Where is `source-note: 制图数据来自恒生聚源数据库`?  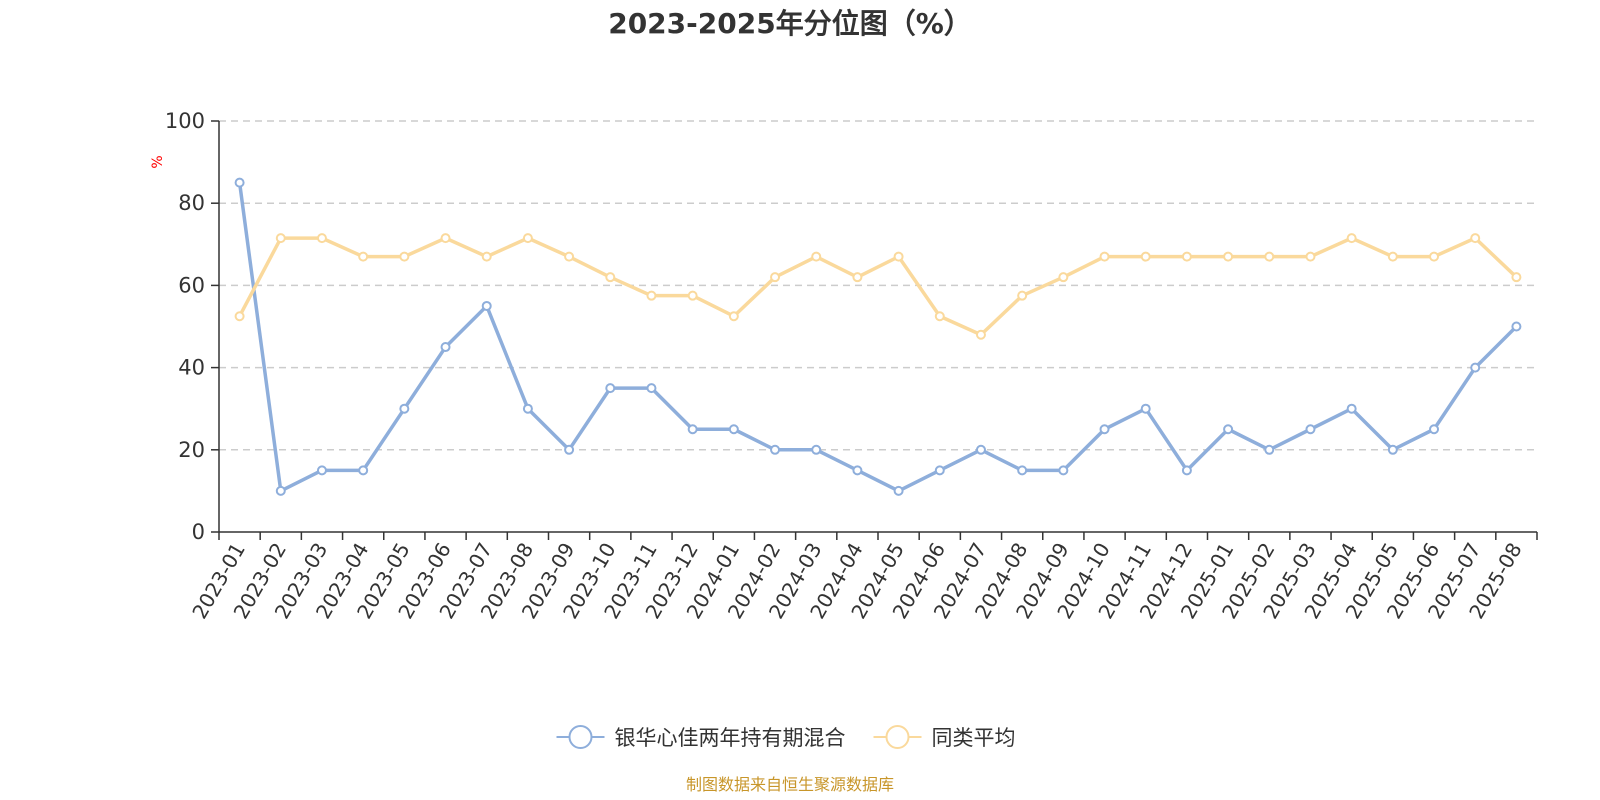
source-note: 制图数据来自恒生聚源数据库 is located at coordinates (790, 784).